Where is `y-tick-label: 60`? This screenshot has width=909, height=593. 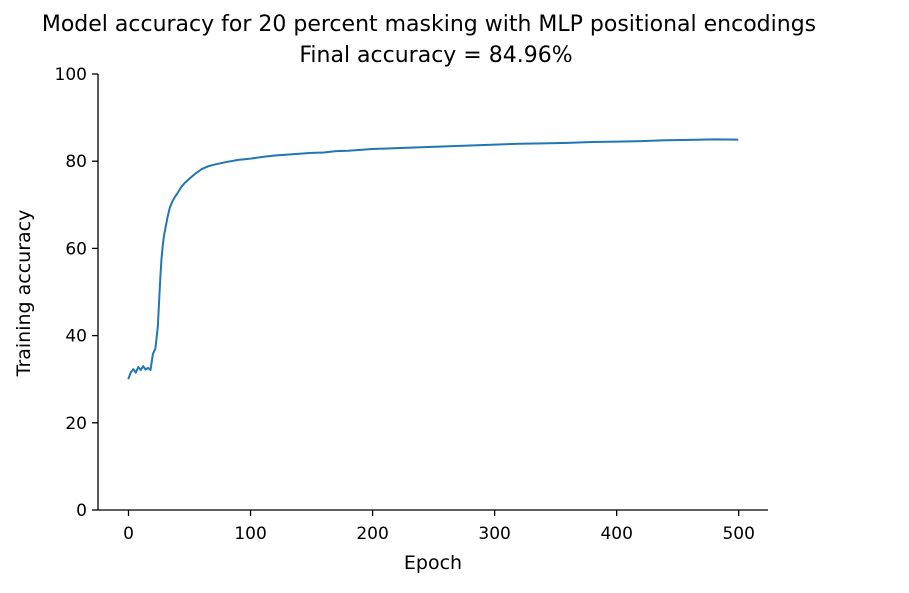 y-tick-label: 60 is located at coordinates (76, 249).